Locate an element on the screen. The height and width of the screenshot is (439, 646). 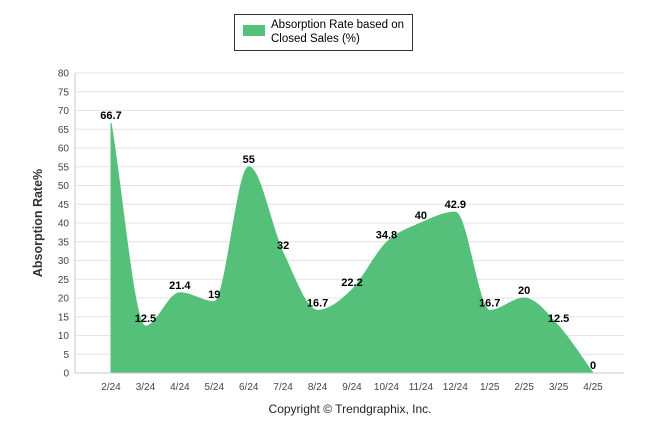
y-tick-label: 45 is located at coordinates (64, 205).